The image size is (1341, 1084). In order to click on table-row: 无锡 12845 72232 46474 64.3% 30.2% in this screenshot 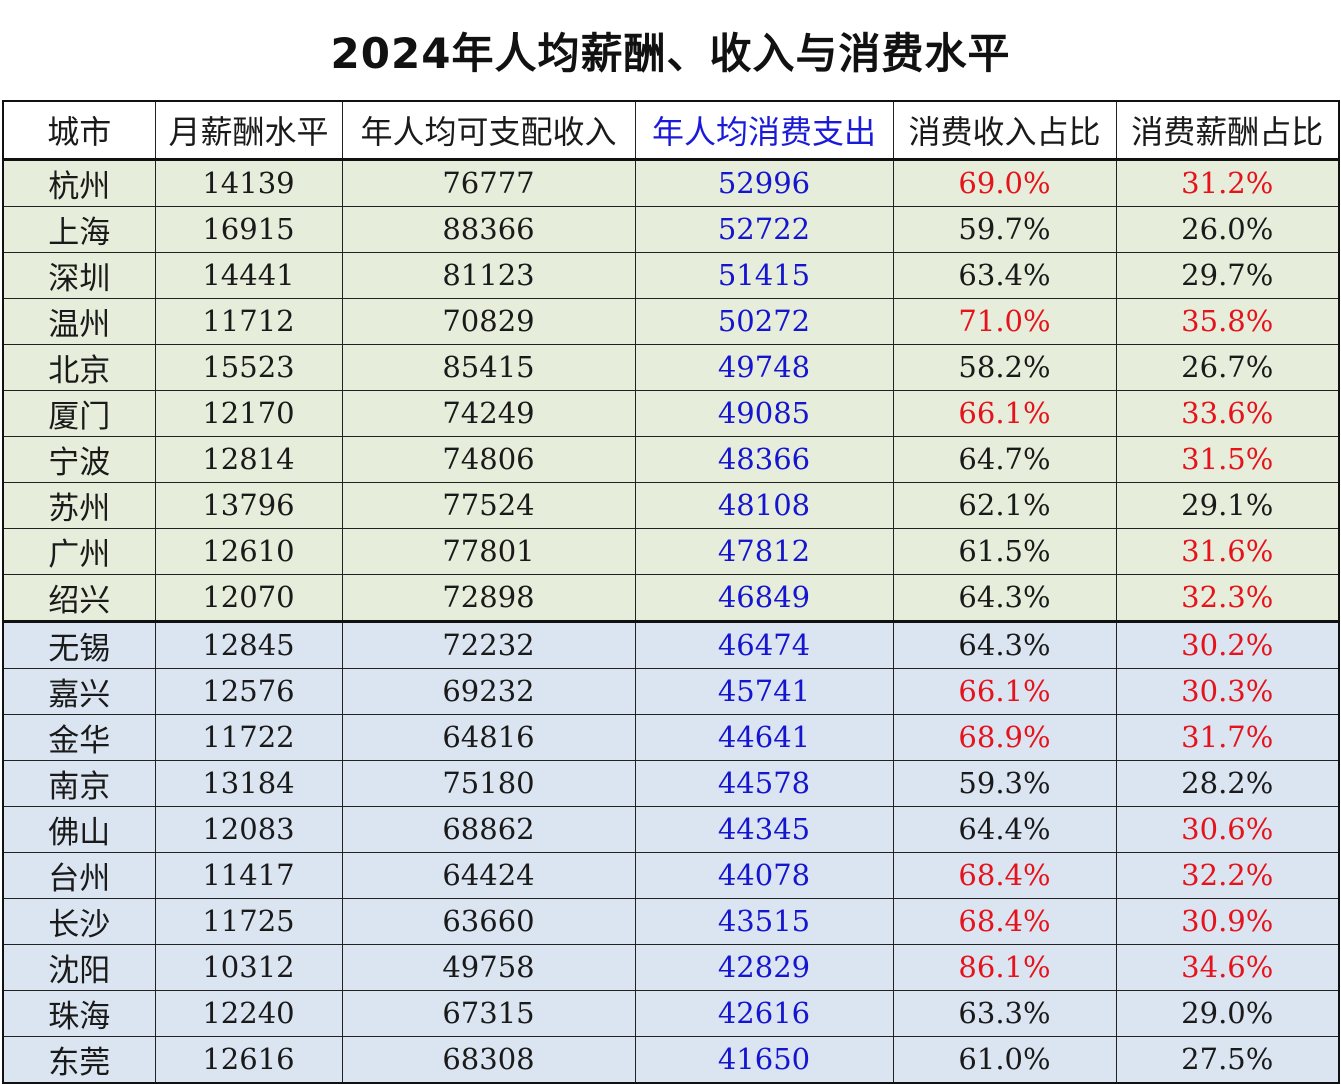, I will do `click(671, 644)`.